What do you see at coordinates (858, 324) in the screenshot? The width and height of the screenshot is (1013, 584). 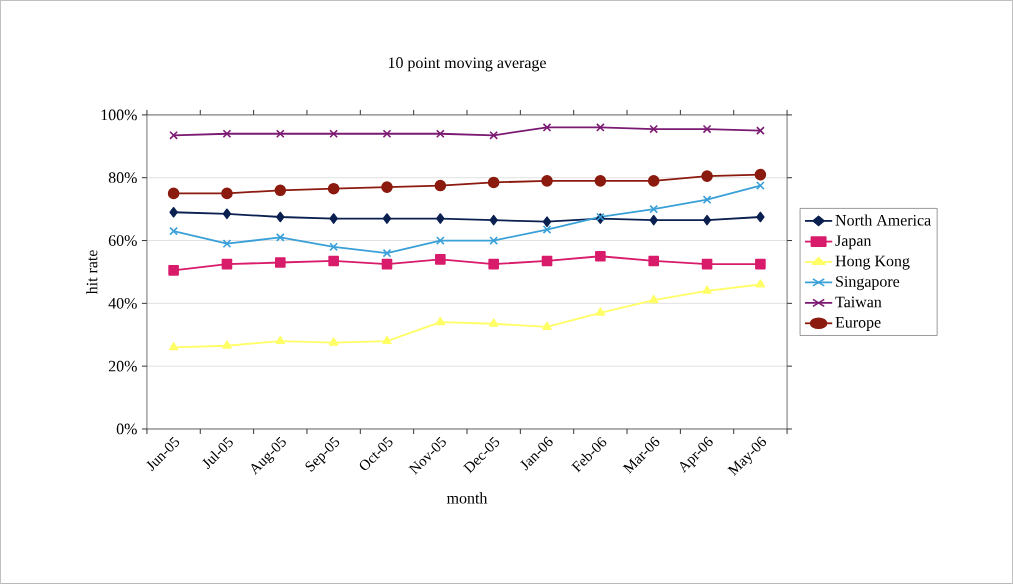 I see `legend-label: Europe` at bounding box center [858, 324].